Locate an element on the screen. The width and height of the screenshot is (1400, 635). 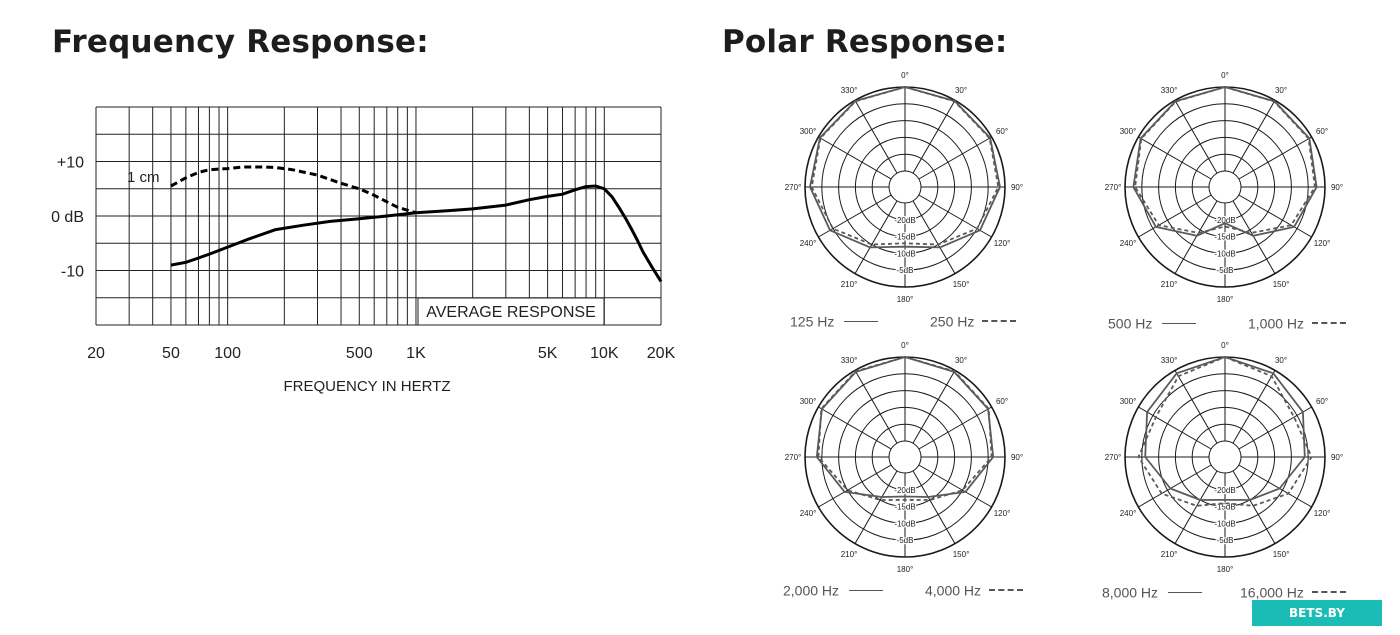
legend-label: 125 Hz is located at coordinates (812, 321).